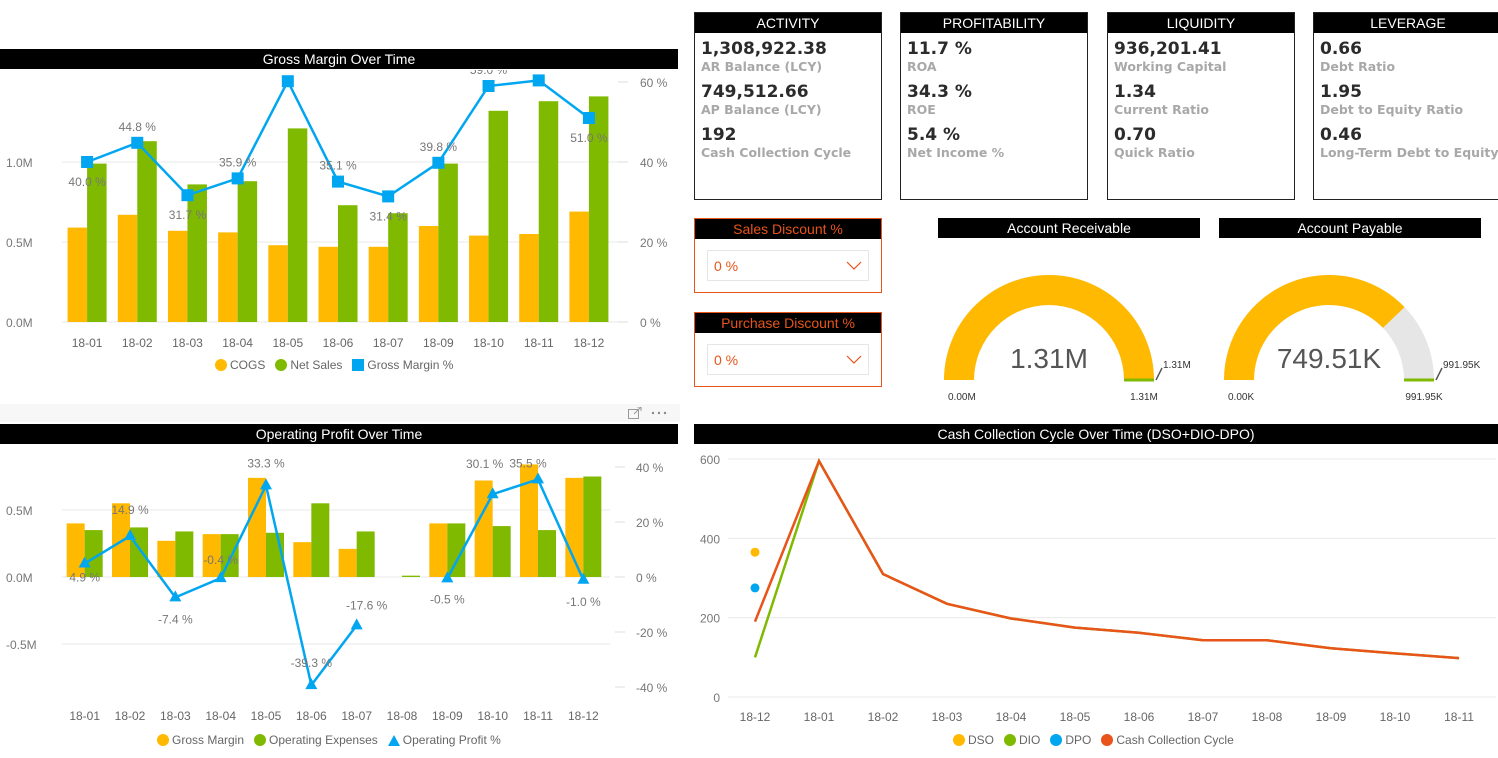 The height and width of the screenshot is (758, 1498). Describe the element at coordinates (266, 463) in the screenshot. I see `data-label: 33.3 %` at that location.